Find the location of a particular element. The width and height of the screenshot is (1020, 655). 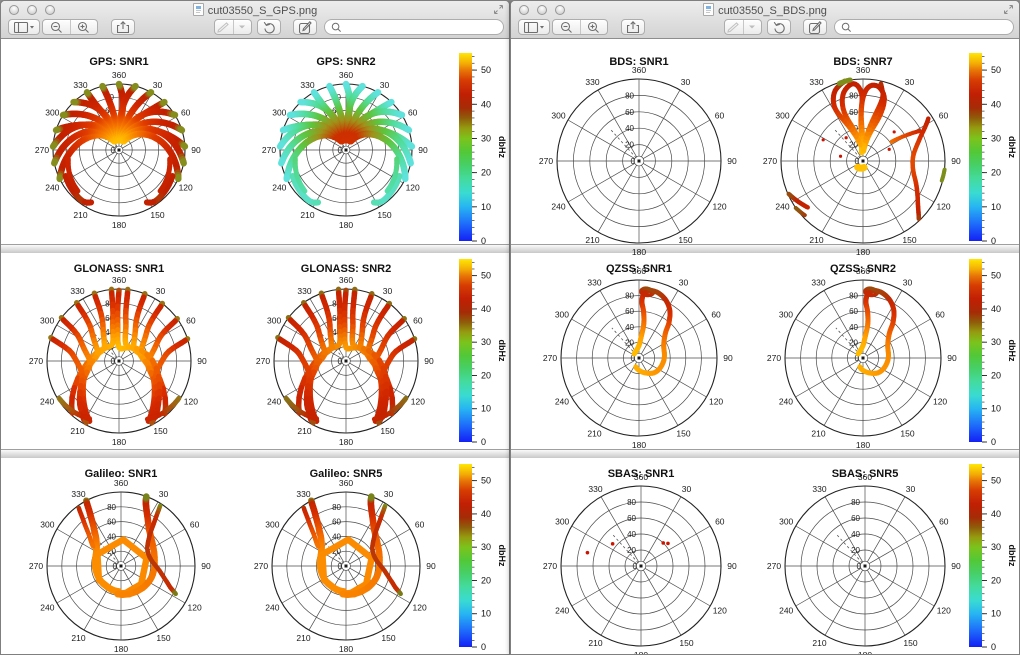

plot-title: GPS: SNR2 is located at coordinates (345, 62).